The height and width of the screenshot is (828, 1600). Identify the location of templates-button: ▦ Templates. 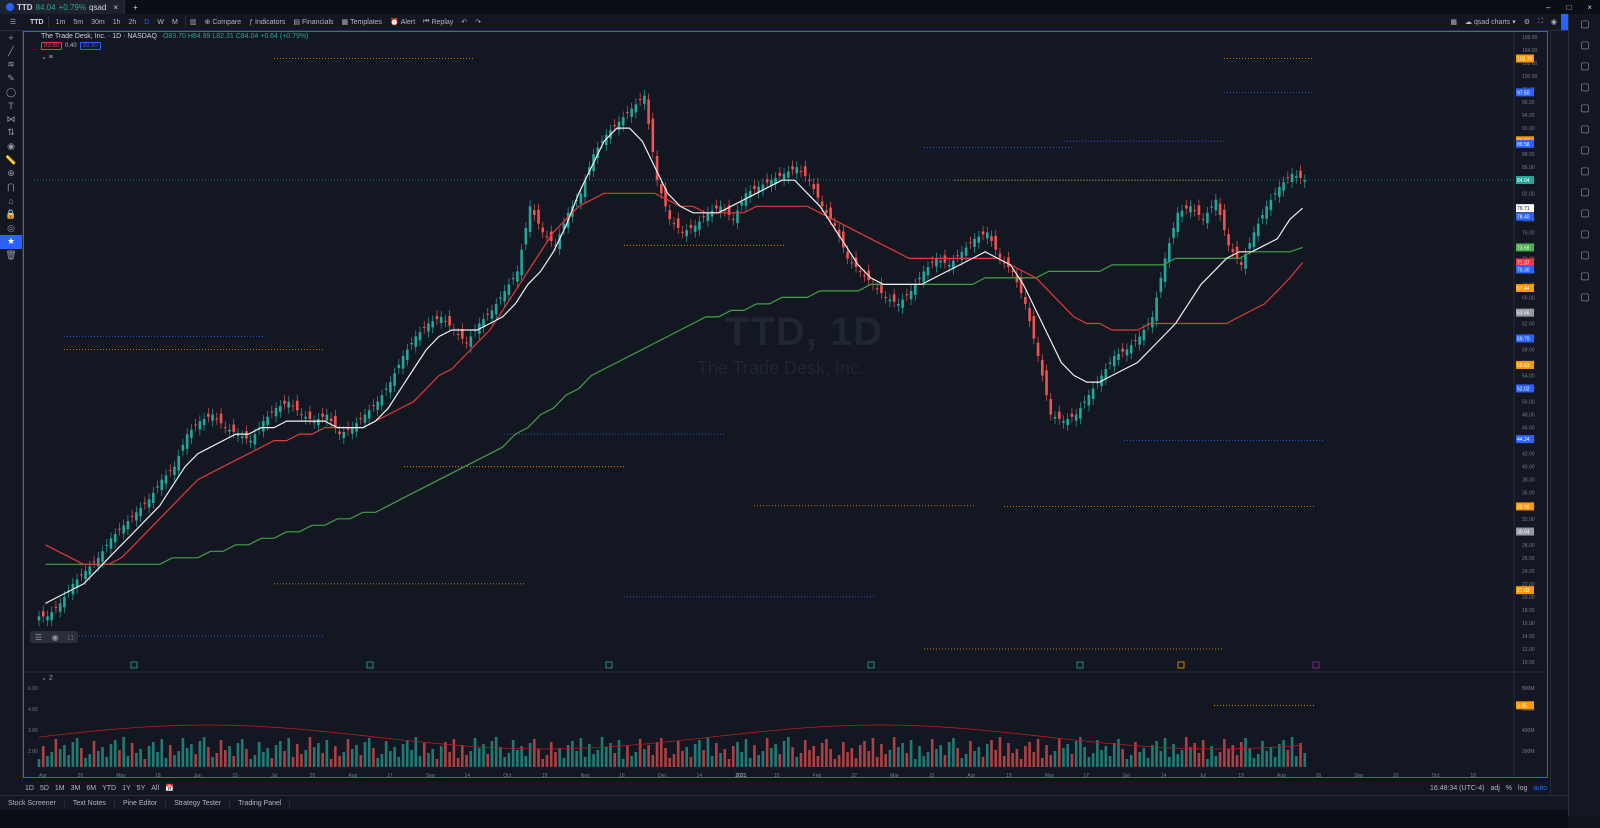
(362, 22).